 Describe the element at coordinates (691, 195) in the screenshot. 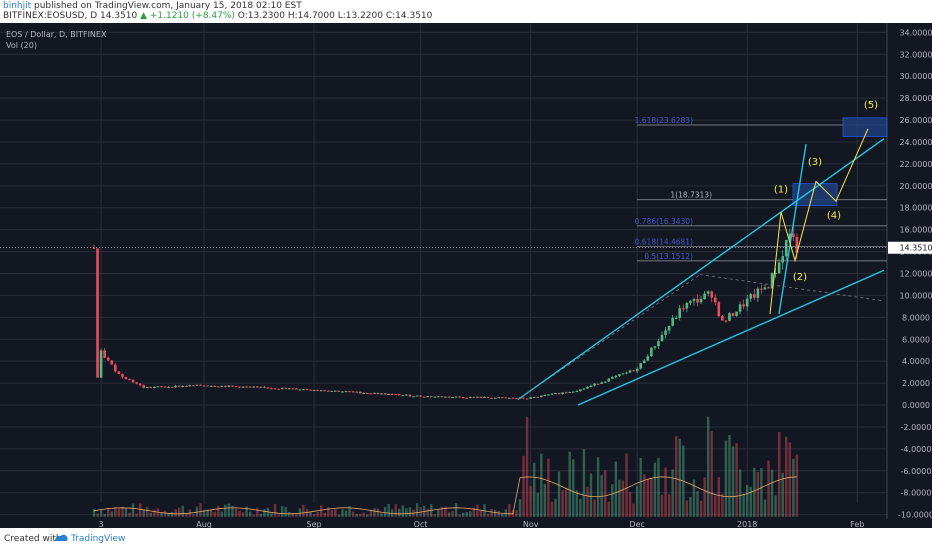

I see `fib-level-label: 1(18.7313)` at that location.